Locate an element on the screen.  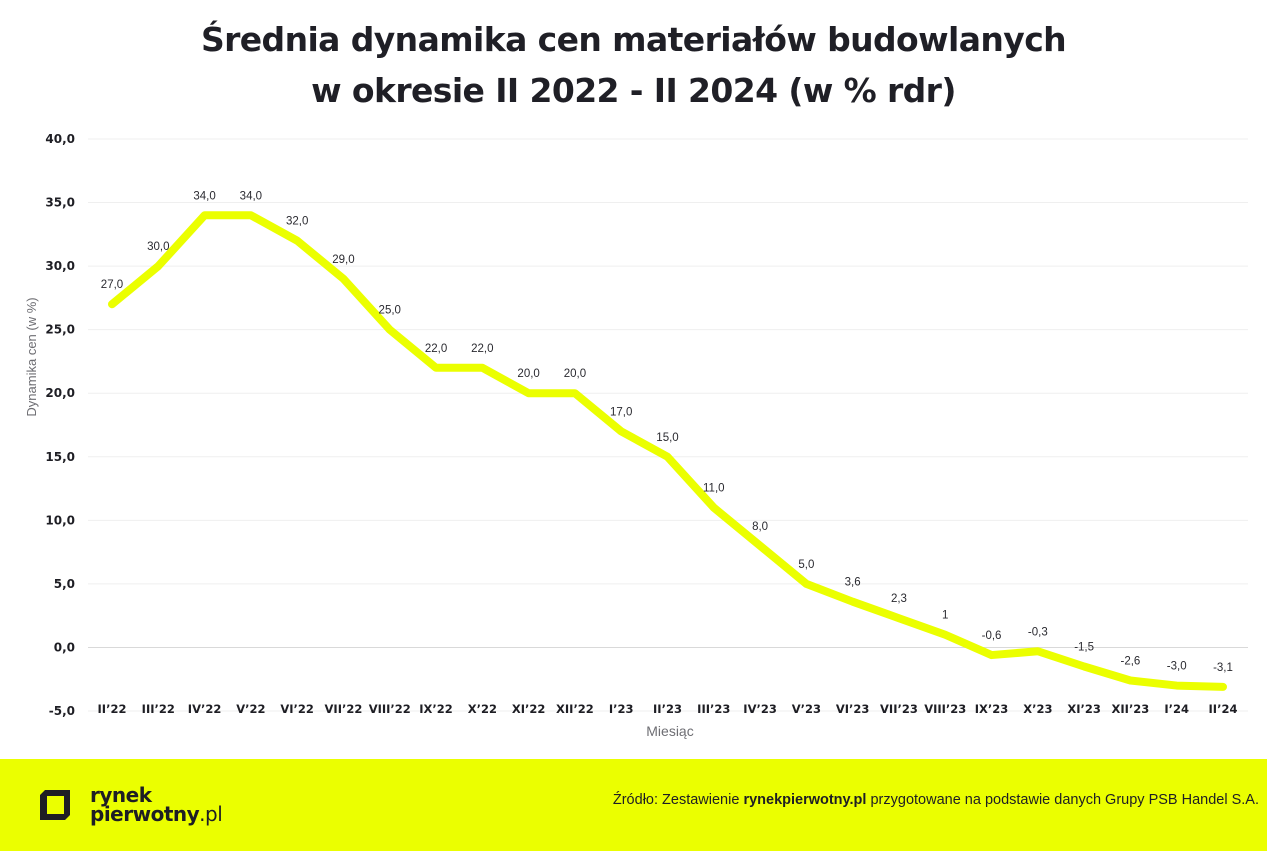
y-axis-ticks: -5,0 0,0 5,0 10,0 15,0 20,0 25,0 30,0 35,0 40,0 is located at coordinates (60, 425).